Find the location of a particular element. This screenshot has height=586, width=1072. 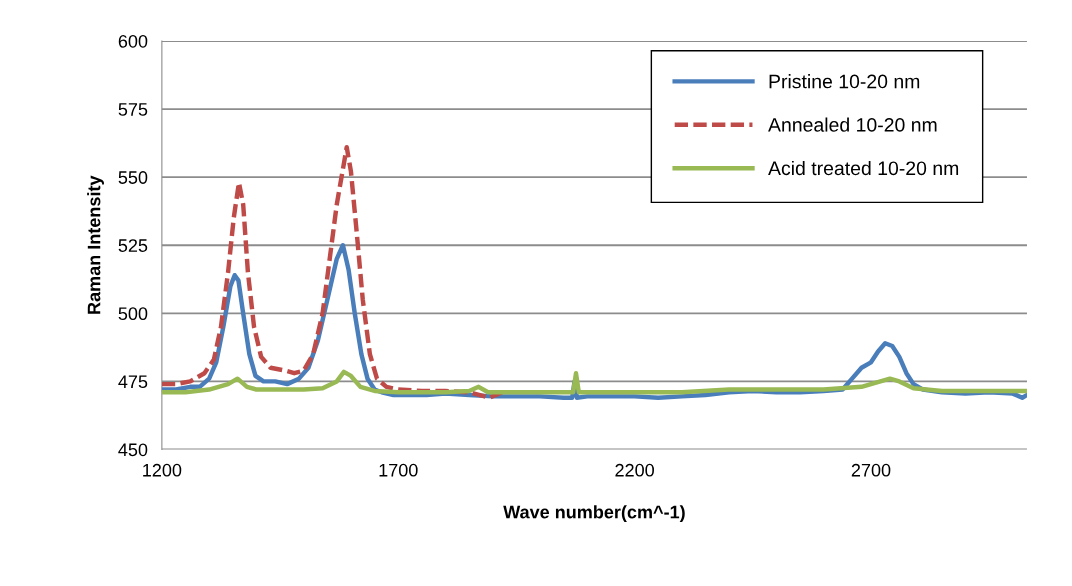

x-tick-label: 1200 is located at coordinates (162, 470).